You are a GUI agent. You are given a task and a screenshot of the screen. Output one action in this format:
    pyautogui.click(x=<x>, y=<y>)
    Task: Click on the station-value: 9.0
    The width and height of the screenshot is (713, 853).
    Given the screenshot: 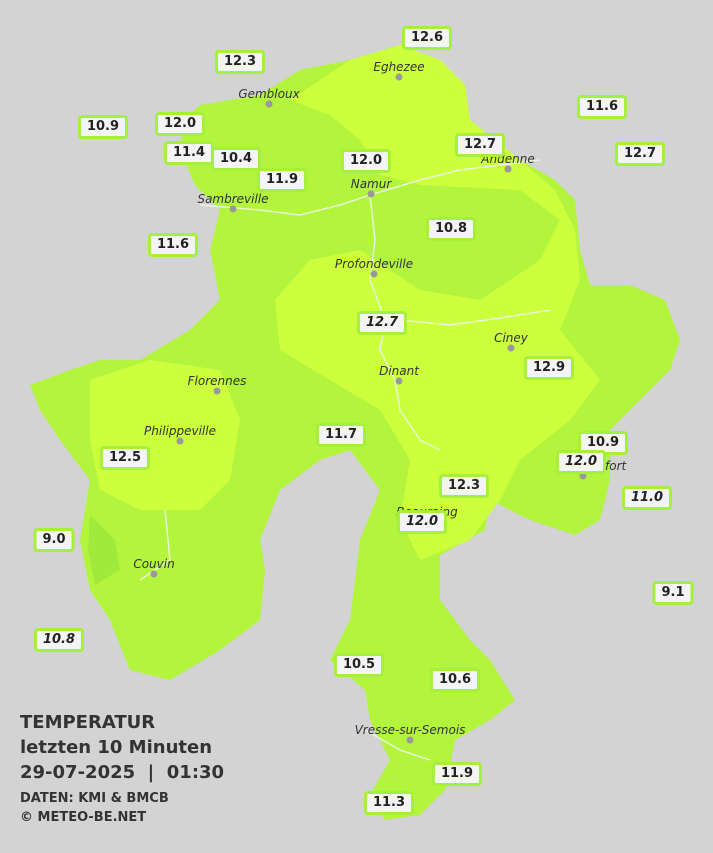 What is the action you would take?
    pyautogui.click(x=54, y=540)
    